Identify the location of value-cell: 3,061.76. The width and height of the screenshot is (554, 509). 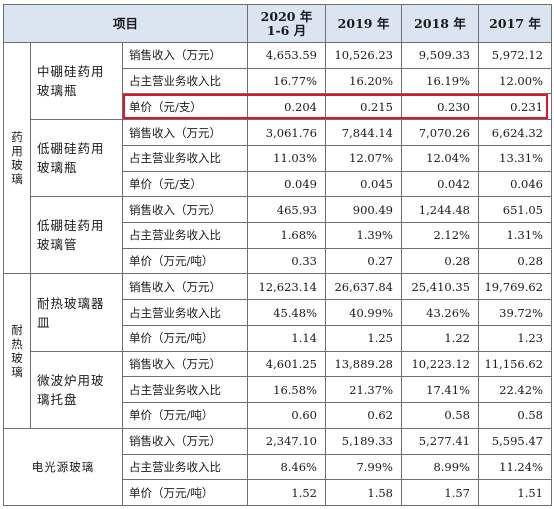
(286, 132).